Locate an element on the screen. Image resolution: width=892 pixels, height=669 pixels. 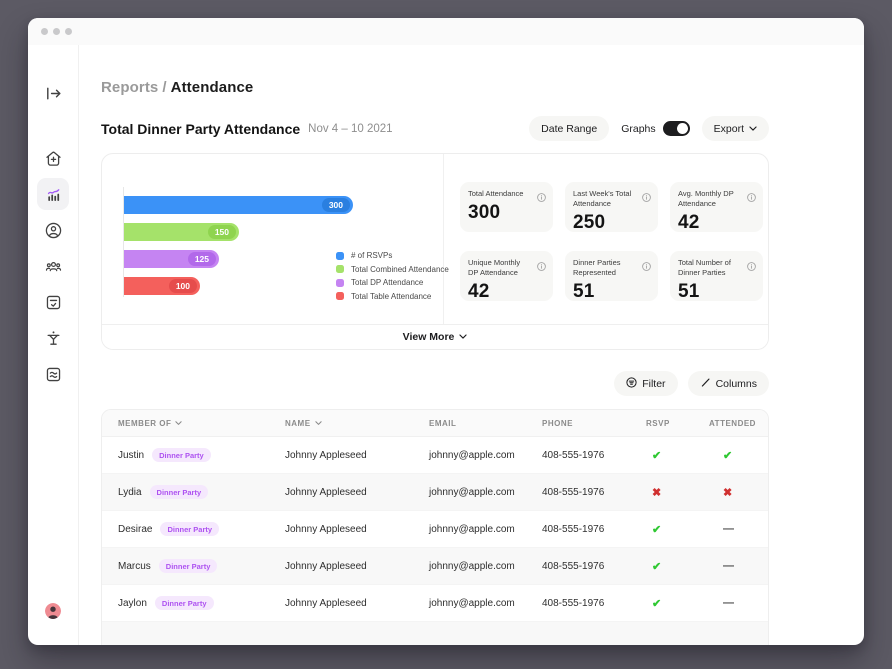
column-header-attended: ATTENDED is located at coordinates (738, 423).